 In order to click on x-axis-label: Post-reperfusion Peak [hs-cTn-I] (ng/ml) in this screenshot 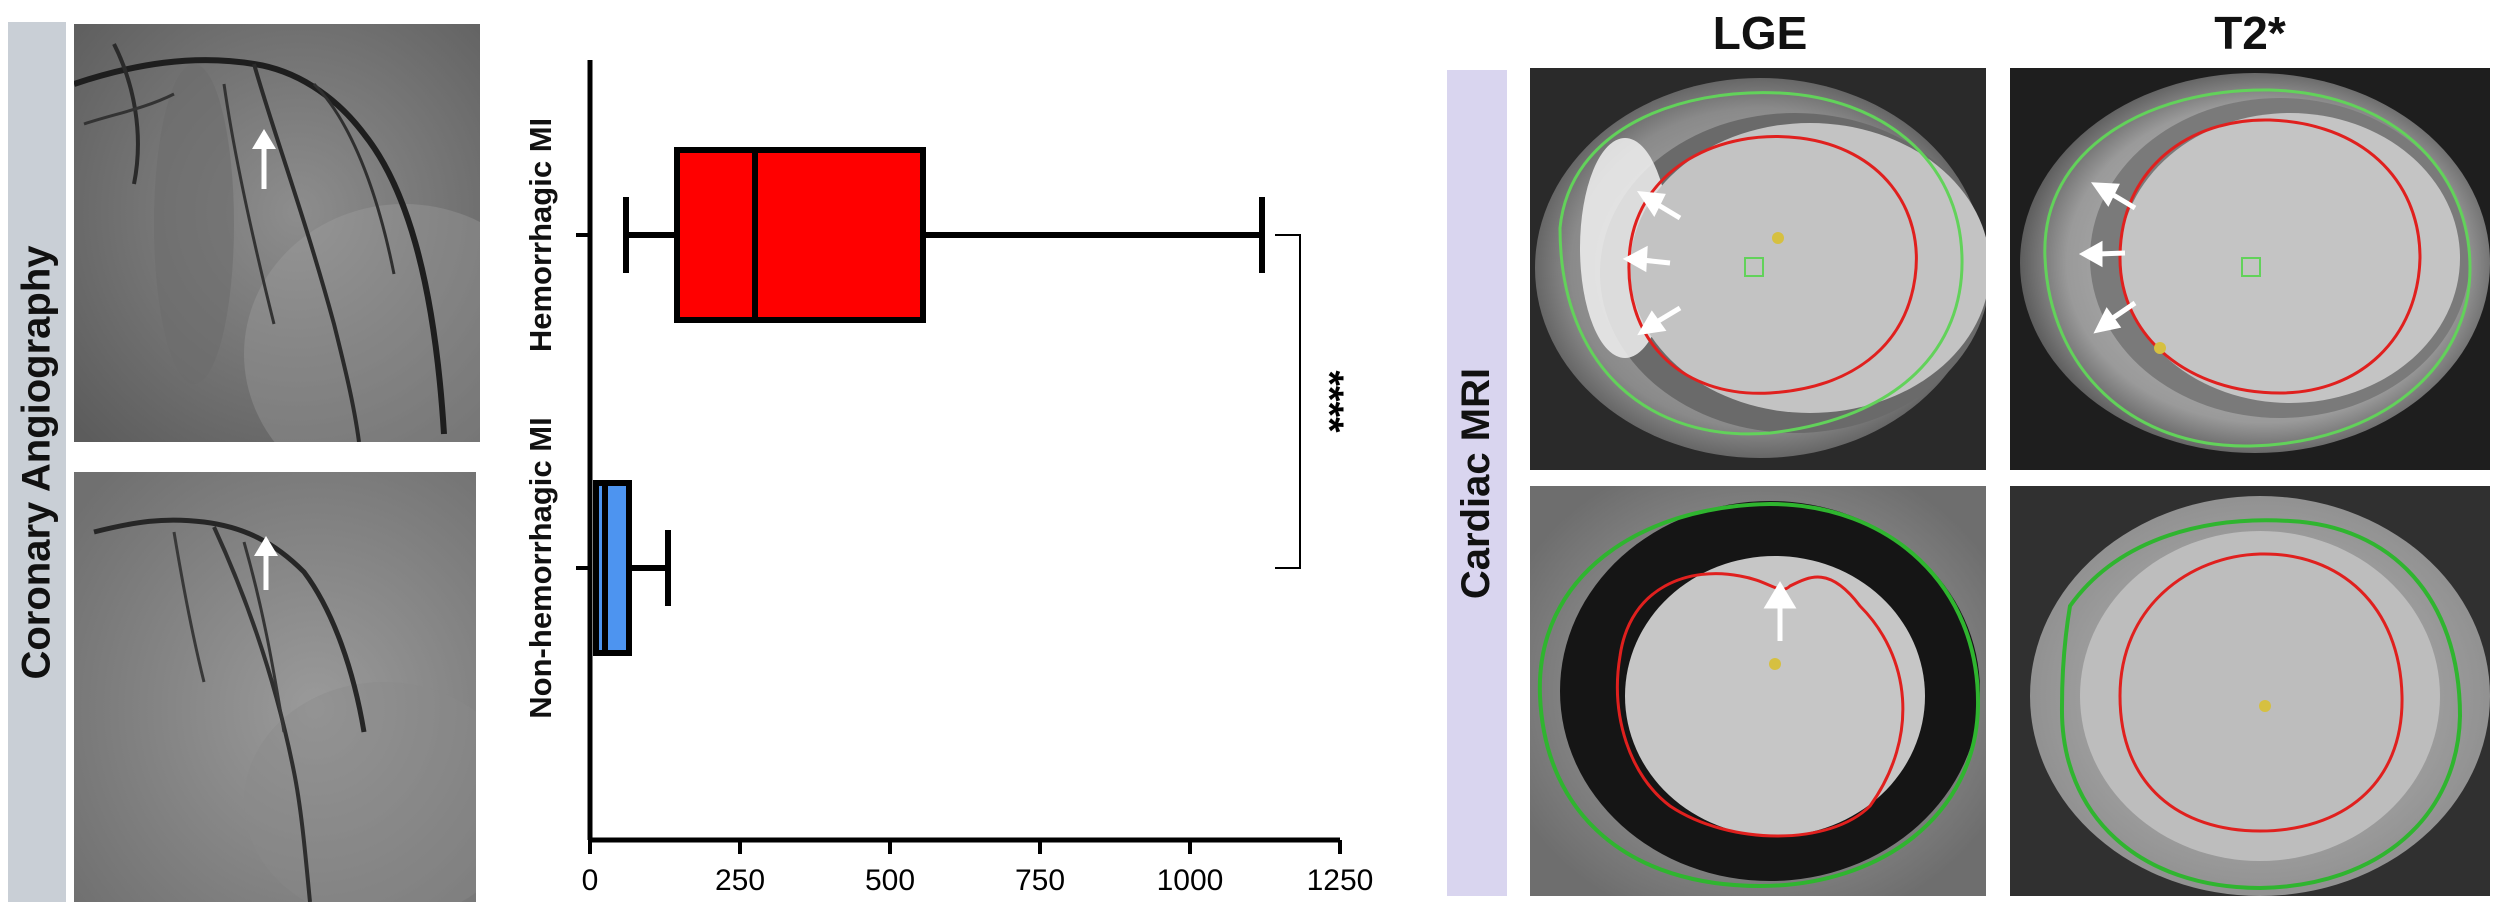, I will do `click(965, 907)`.